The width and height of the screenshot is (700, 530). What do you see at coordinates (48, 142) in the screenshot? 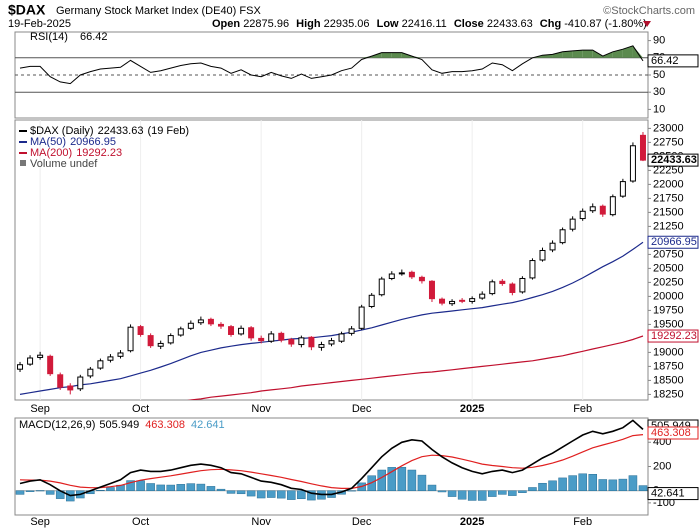
I see `legend-part: MA(50)` at bounding box center [48, 142].